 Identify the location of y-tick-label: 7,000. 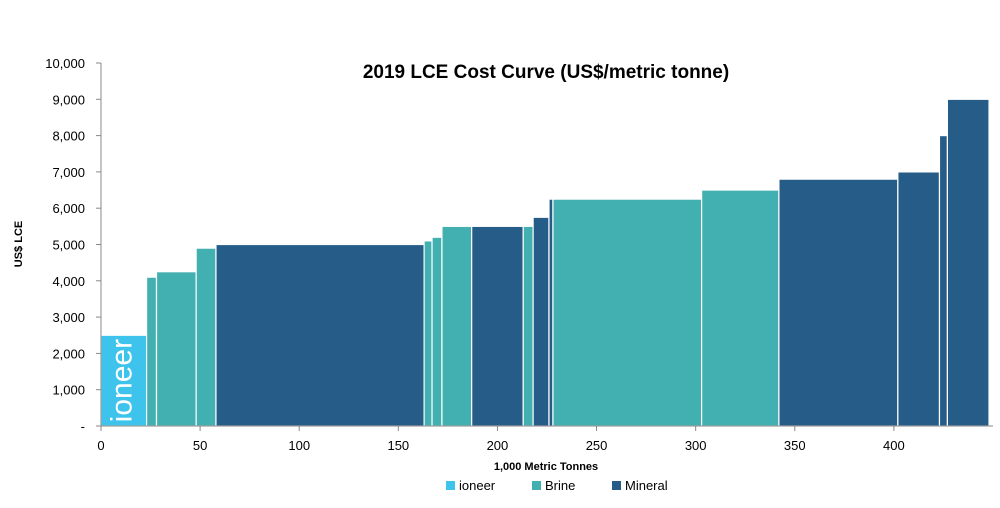
(68, 172).